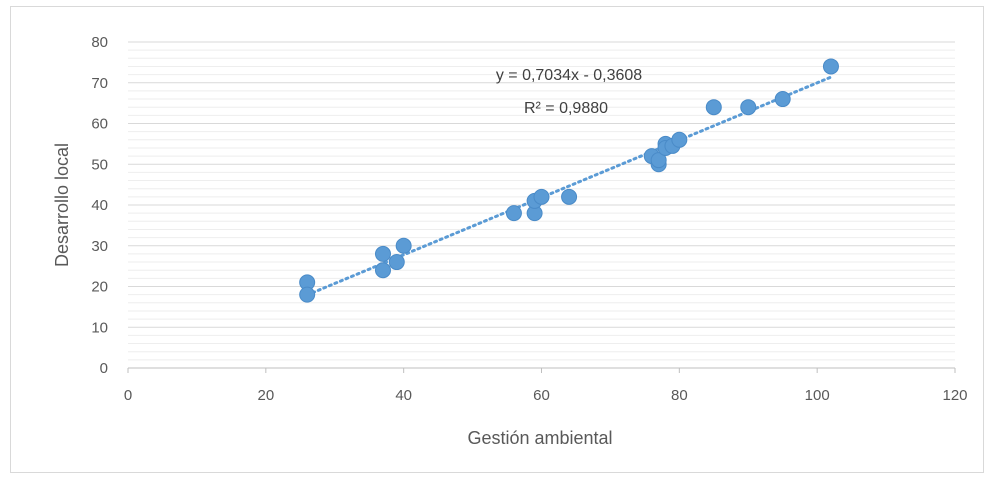  I want to click on x-tick-label: 0, so click(128, 395).